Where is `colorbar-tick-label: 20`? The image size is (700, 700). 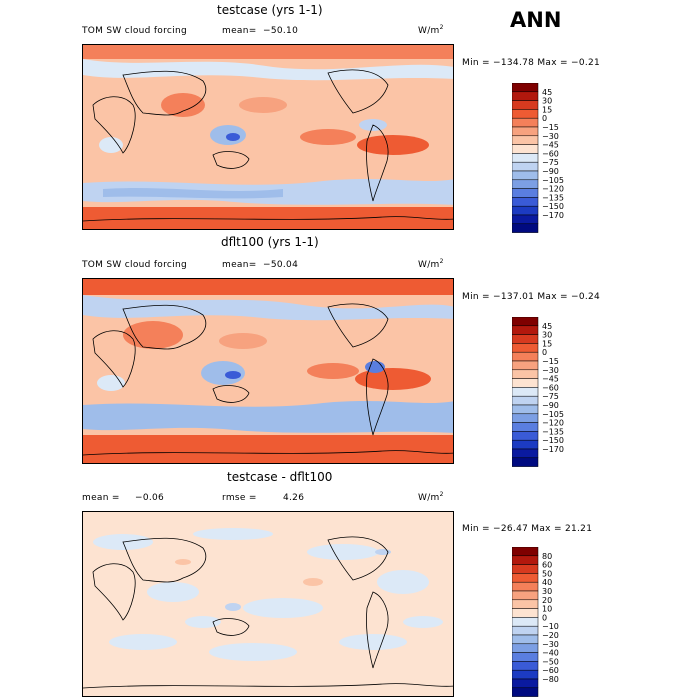 colorbar-tick-label: 20 is located at coordinates (547, 600).